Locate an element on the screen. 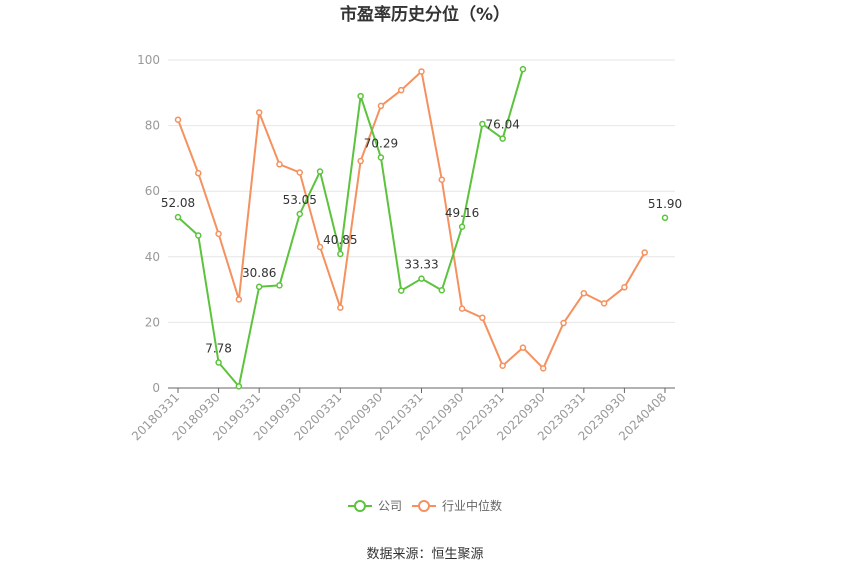 The width and height of the screenshot is (850, 574). data-label: 53.05 is located at coordinates (300, 200).